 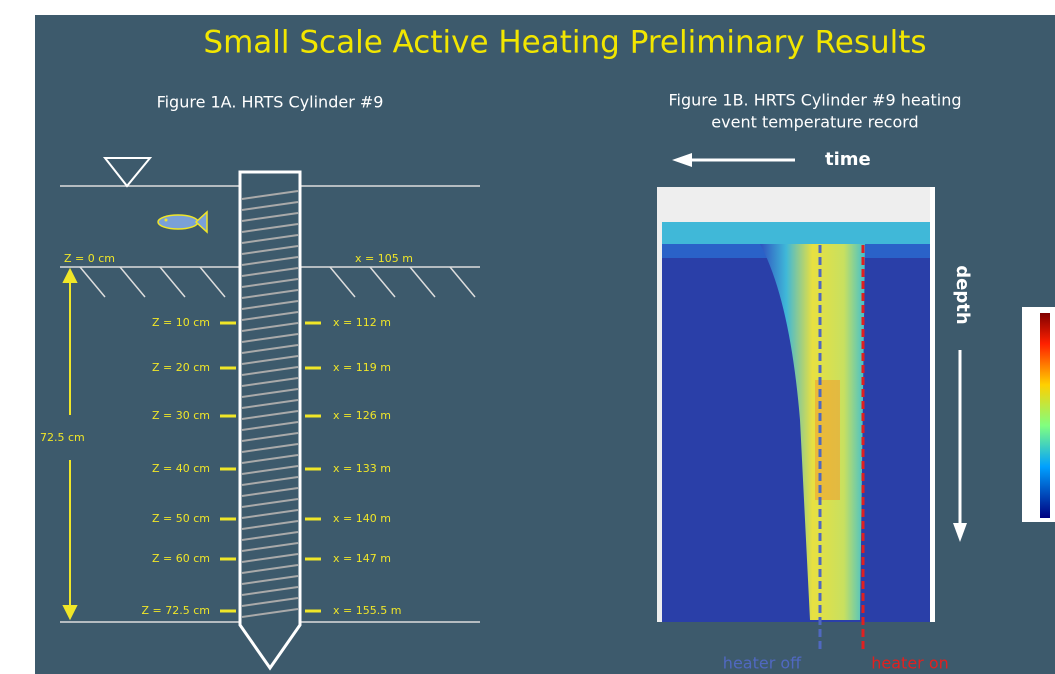 I want to click on heater-off-label: heater off, so click(x=762, y=663).